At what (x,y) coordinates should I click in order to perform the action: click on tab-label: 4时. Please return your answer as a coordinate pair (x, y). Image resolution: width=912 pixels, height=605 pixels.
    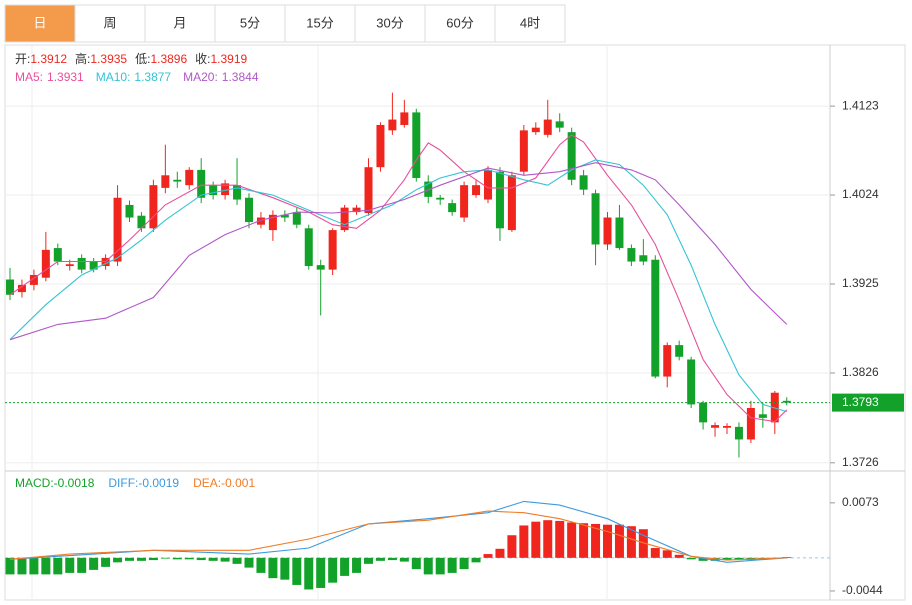
    Looking at the image, I should click on (530, 22).